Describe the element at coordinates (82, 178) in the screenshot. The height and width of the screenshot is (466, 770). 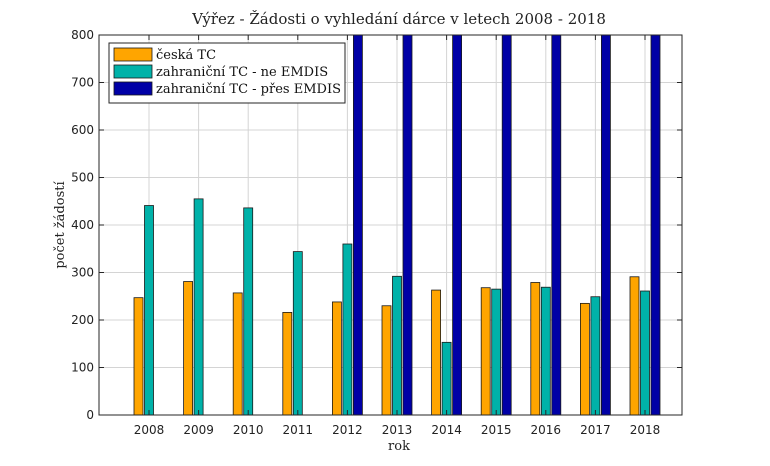
I see `y-tick-label: 500` at that location.